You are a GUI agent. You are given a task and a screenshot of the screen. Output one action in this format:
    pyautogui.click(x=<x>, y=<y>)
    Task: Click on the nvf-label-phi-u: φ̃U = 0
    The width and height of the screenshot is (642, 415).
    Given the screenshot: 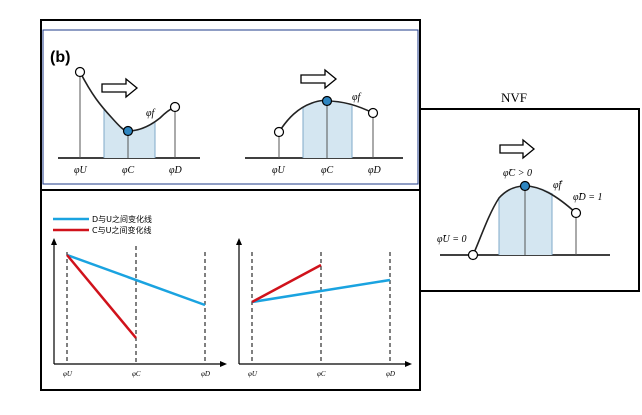 What is the action you would take?
    pyautogui.click(x=452, y=239)
    